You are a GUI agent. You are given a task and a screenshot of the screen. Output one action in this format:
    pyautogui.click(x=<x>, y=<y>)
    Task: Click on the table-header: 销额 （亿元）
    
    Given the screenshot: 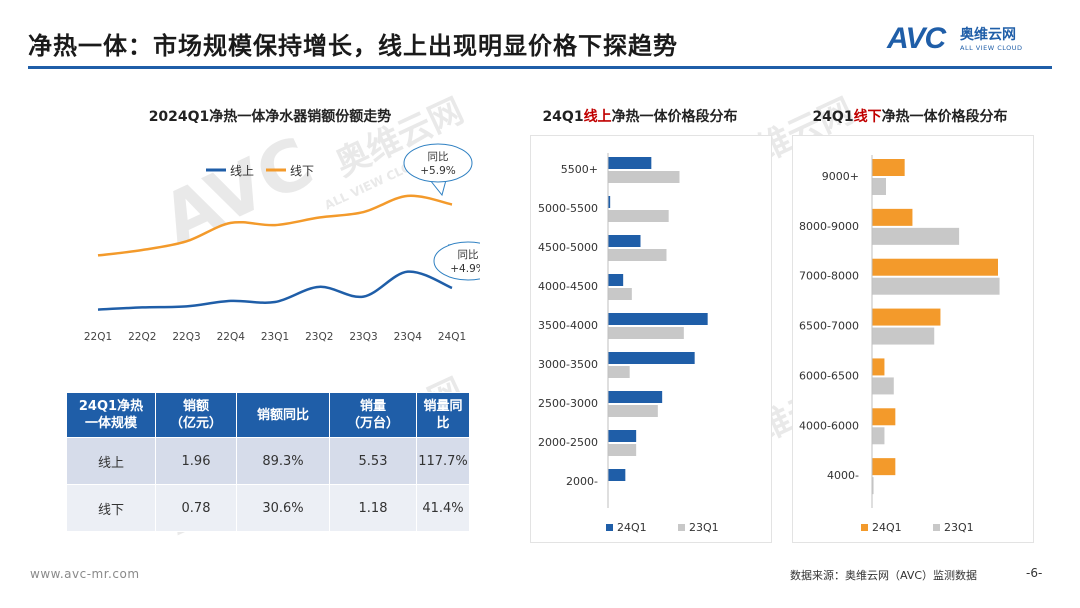 What is the action you would take?
    pyautogui.click(x=196, y=415)
    